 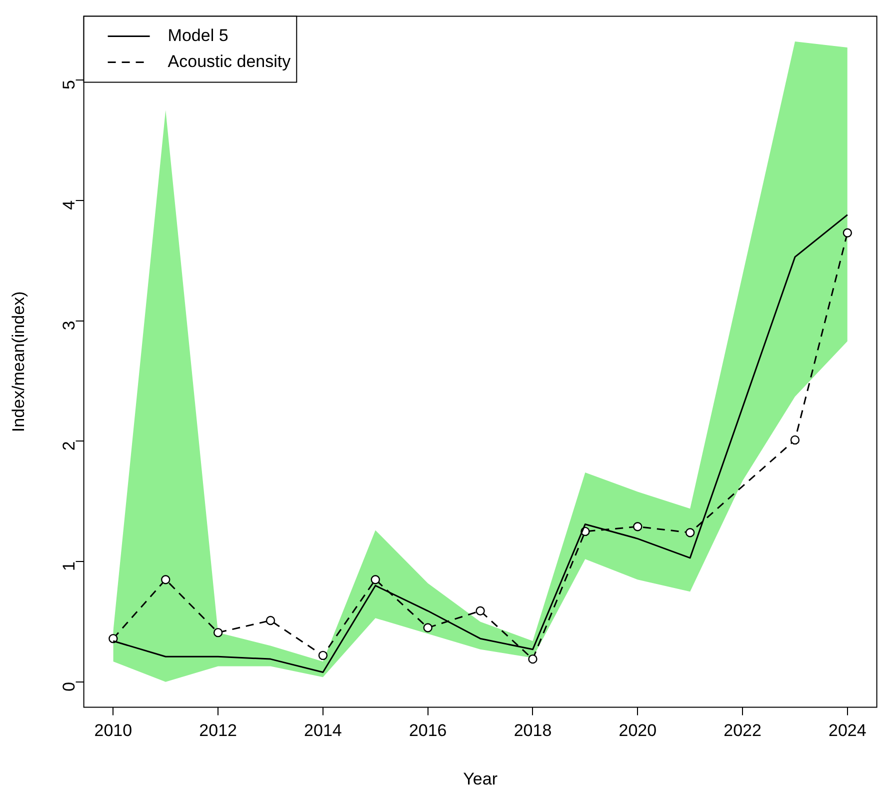 I want to click on x-tick-label: 2016, so click(x=427, y=730).